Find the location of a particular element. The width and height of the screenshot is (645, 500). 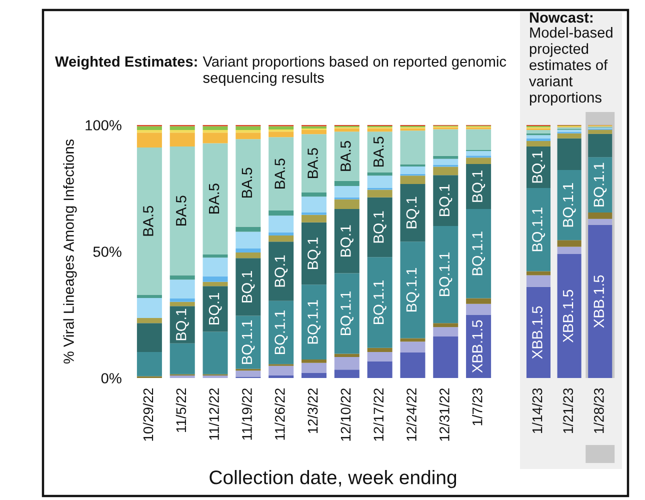

chart-subtitle: Model-based projected estimates of variant proportions is located at coordinates (570, 66).